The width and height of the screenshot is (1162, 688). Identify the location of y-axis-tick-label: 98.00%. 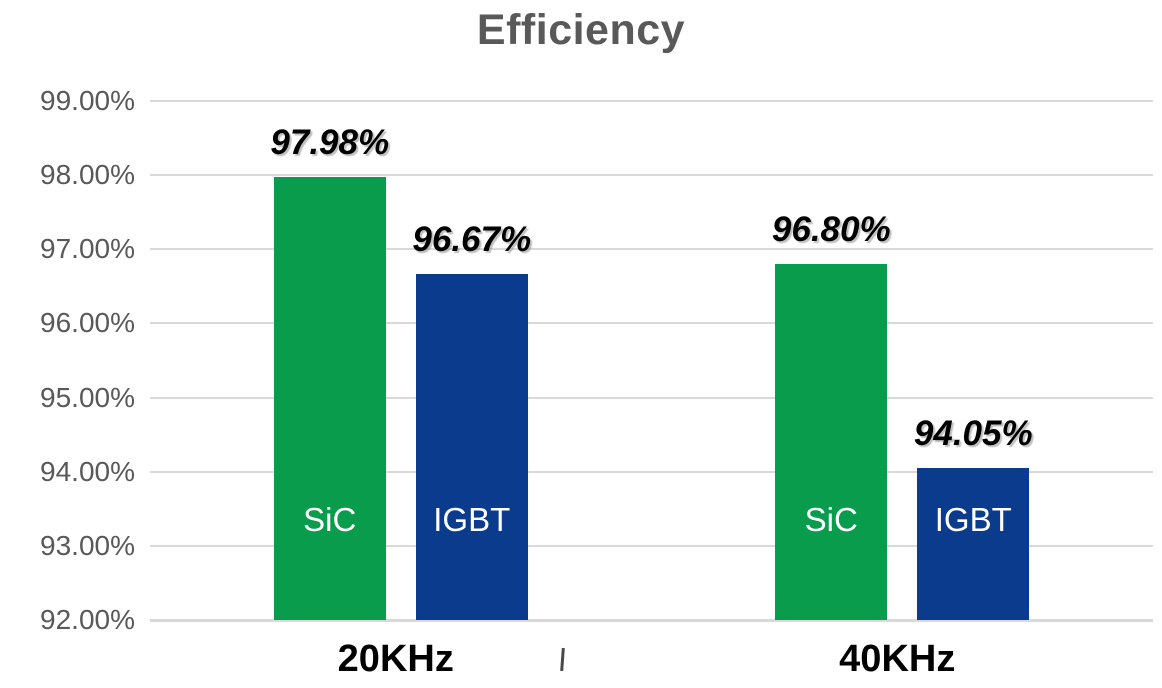
(87, 175).